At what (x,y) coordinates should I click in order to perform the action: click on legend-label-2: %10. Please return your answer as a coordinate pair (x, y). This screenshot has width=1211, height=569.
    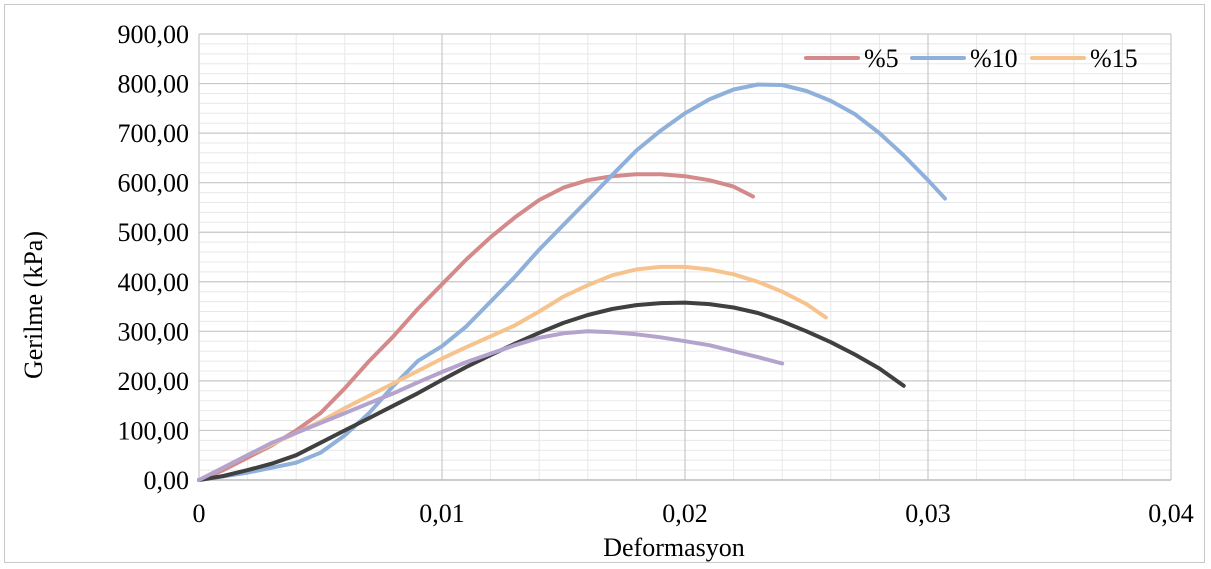
    Looking at the image, I should click on (994, 58).